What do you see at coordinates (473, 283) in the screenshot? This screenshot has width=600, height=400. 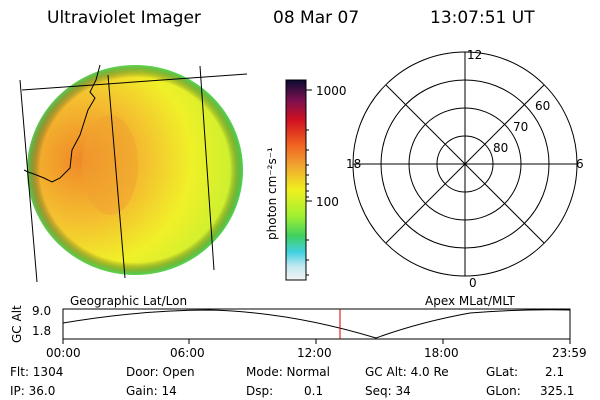 I see `mlt-label-0: 0` at bounding box center [473, 283].